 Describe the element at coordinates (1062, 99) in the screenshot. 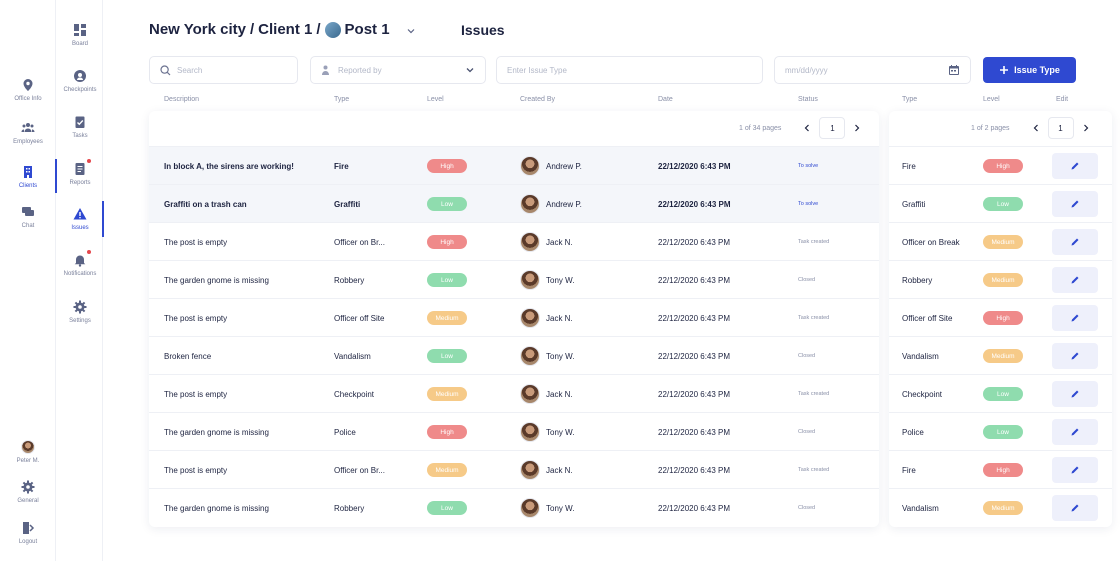

I see `column-header-edit: Edit` at that location.